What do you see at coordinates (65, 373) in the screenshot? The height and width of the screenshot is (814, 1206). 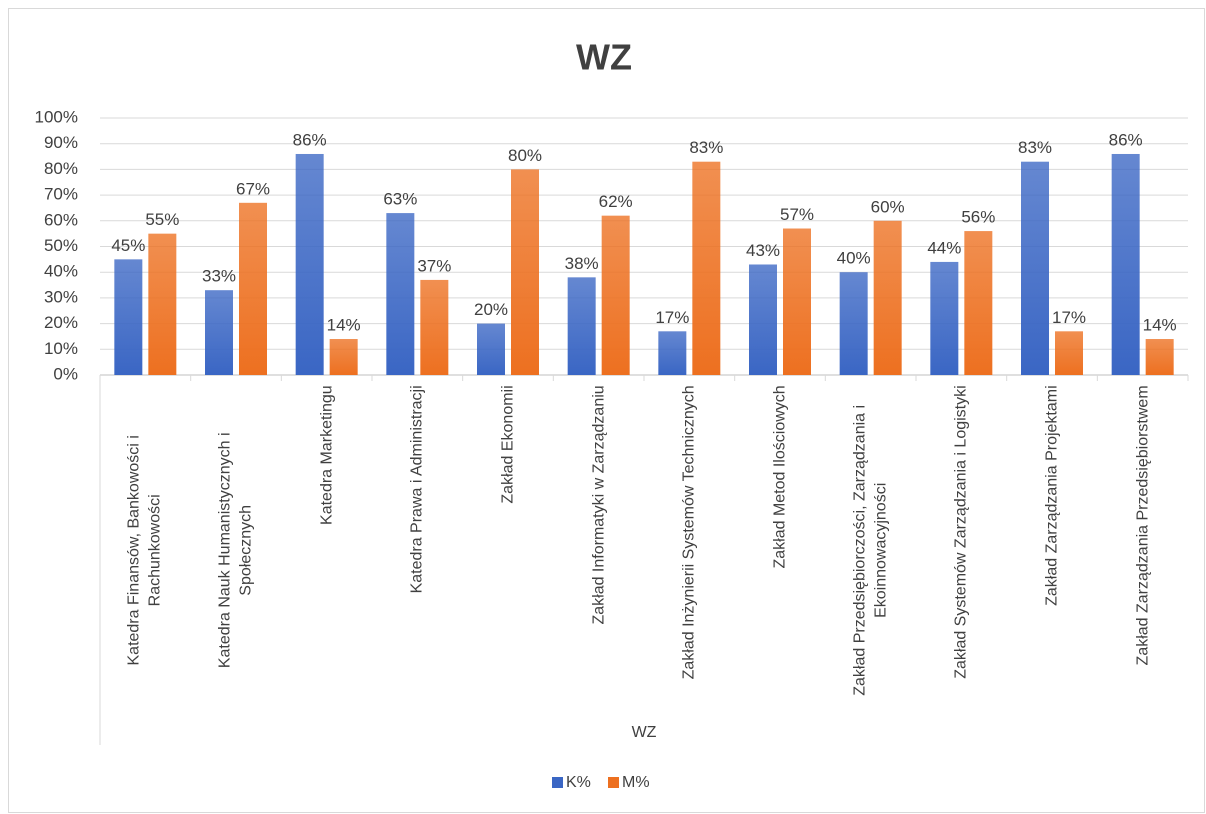 I see `y-tick-label: 0%` at bounding box center [65, 373].